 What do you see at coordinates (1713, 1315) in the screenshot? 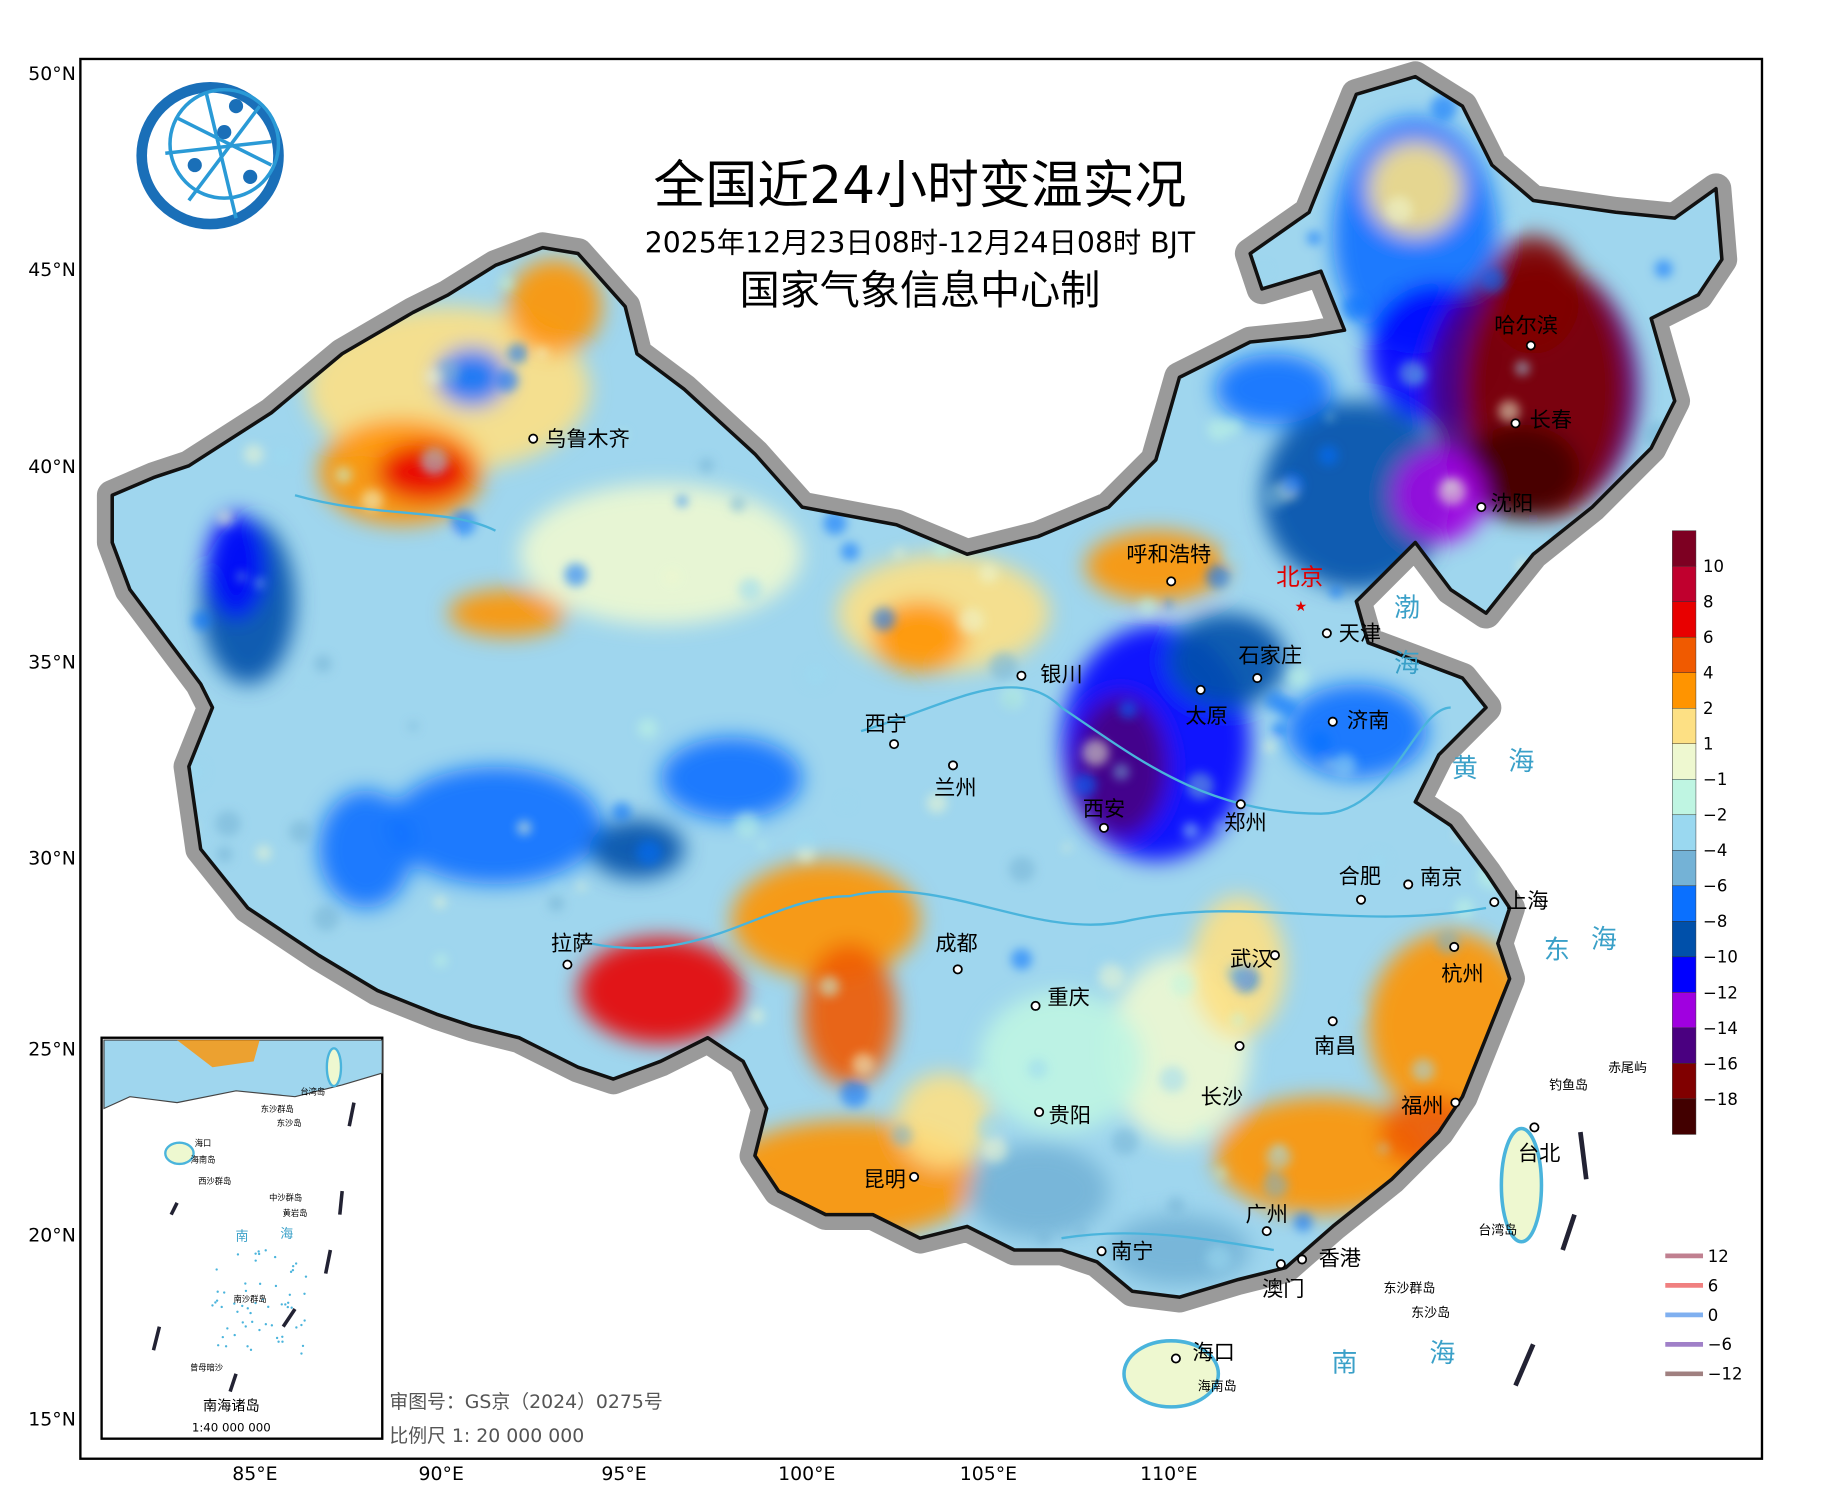
I see `line-legend-label: 0` at bounding box center [1713, 1315].